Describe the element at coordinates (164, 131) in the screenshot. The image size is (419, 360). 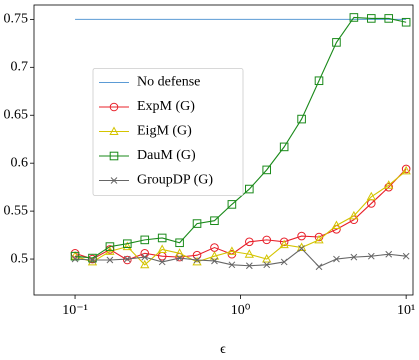
I see `legend-label: EigM (G)` at that location.